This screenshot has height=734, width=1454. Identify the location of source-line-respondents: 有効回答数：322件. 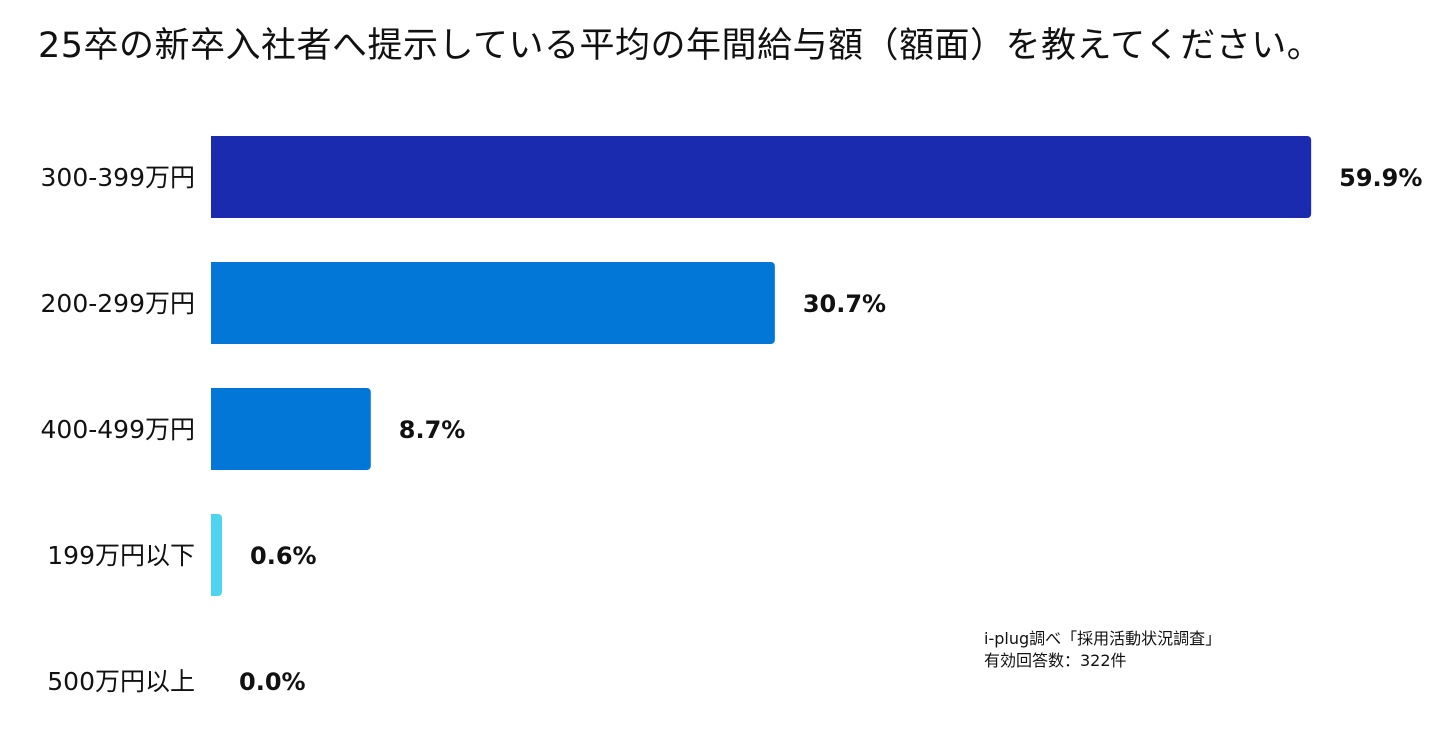
(1055, 660).